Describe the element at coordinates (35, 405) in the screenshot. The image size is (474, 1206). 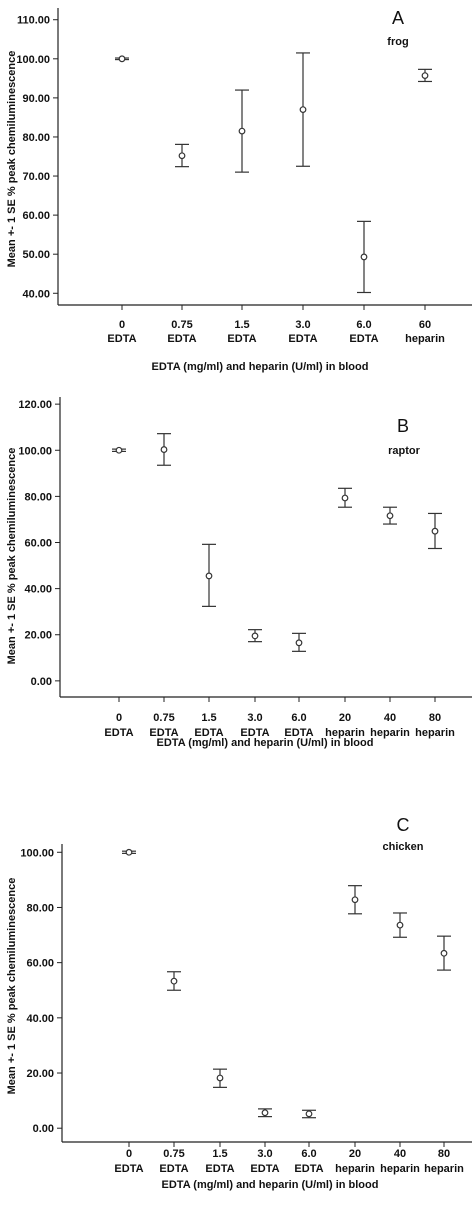
I see `y-tick-label: 120.00` at that location.